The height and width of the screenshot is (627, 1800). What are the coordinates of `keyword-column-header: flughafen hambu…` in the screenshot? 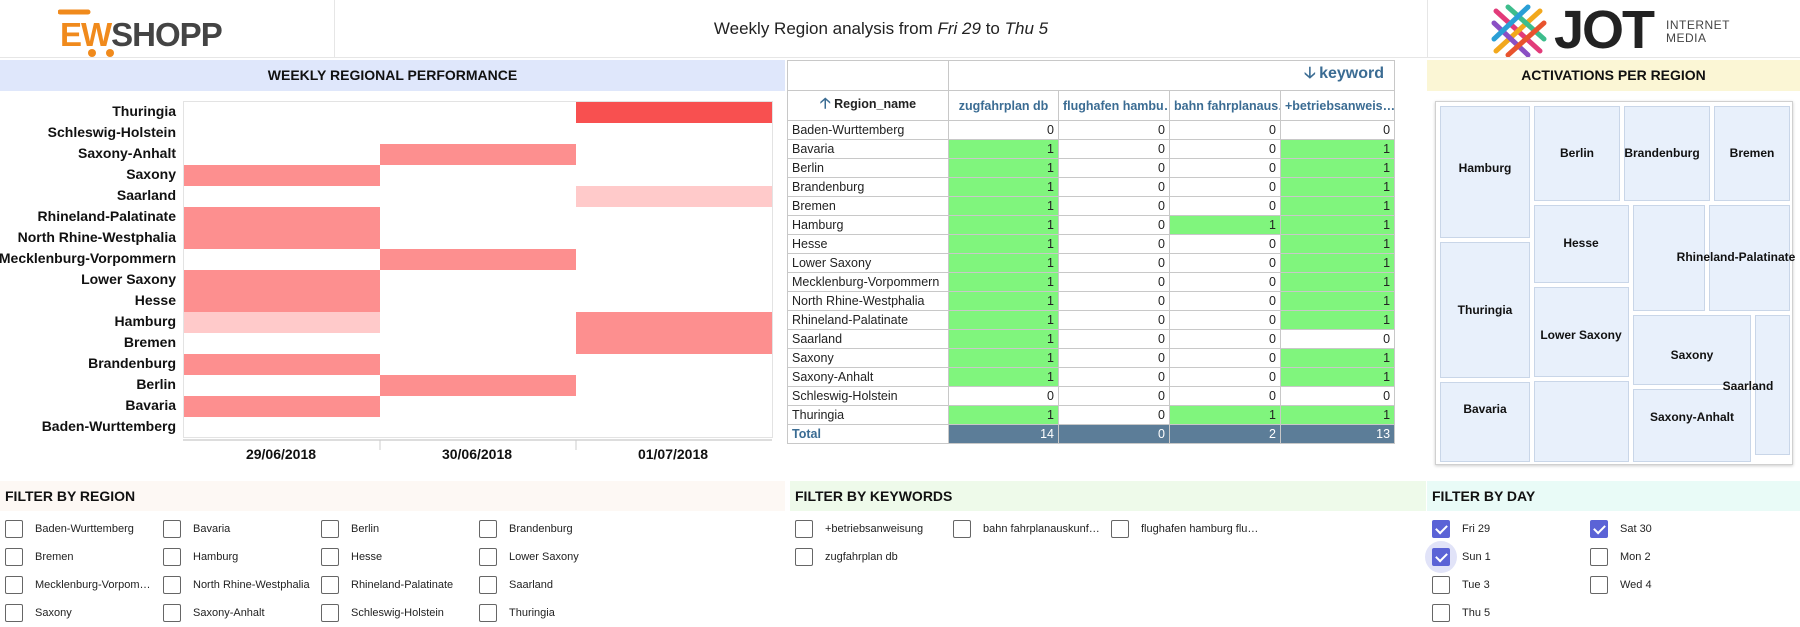 It's located at (1114, 105).